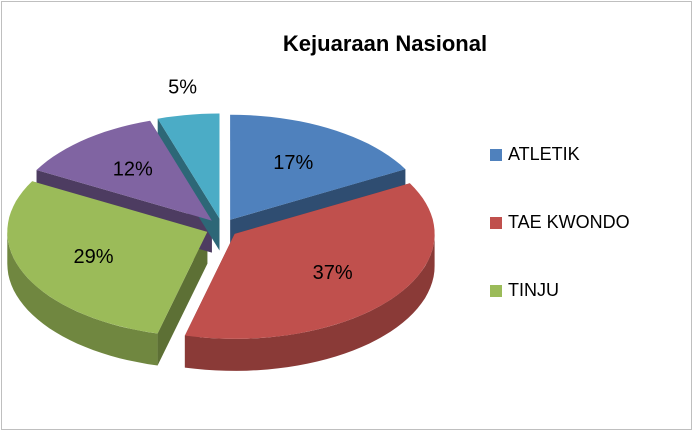 Image resolution: width=696 pixels, height=432 pixels. What do you see at coordinates (385, 43) in the screenshot?
I see `chart-title: Kejuaraan Nasional` at bounding box center [385, 43].